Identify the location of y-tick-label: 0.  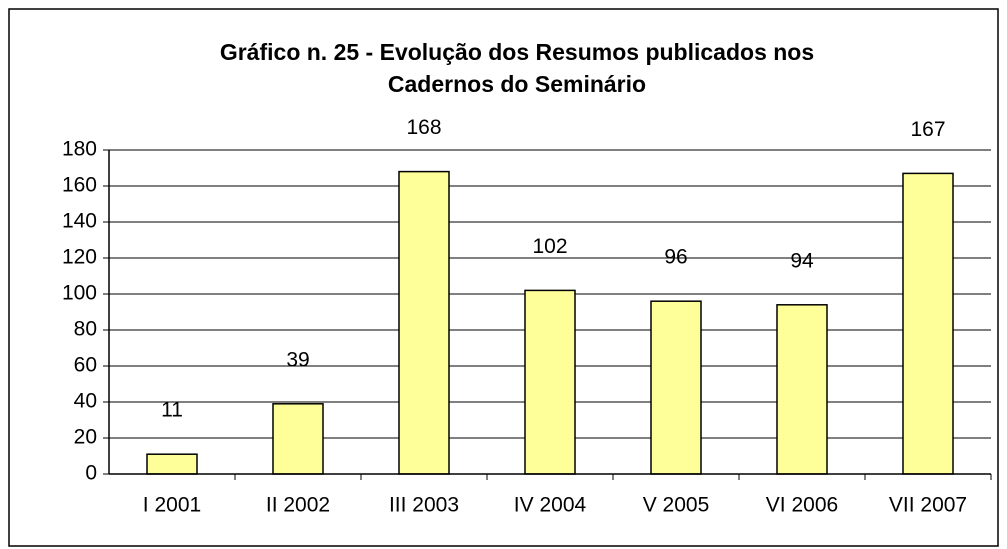
(91, 473).